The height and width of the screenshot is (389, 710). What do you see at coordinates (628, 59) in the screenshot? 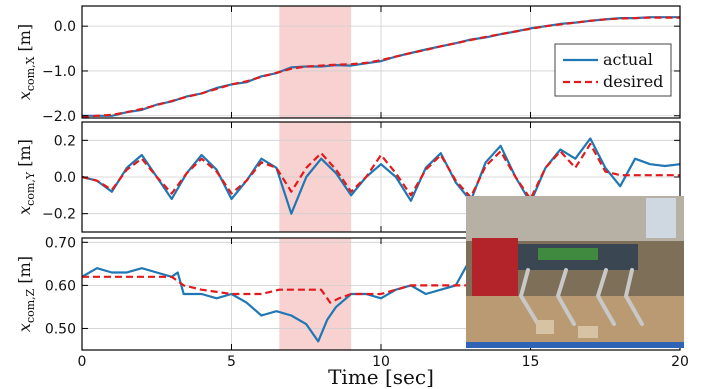
I see `legend-label-actual: actual` at bounding box center [628, 59].